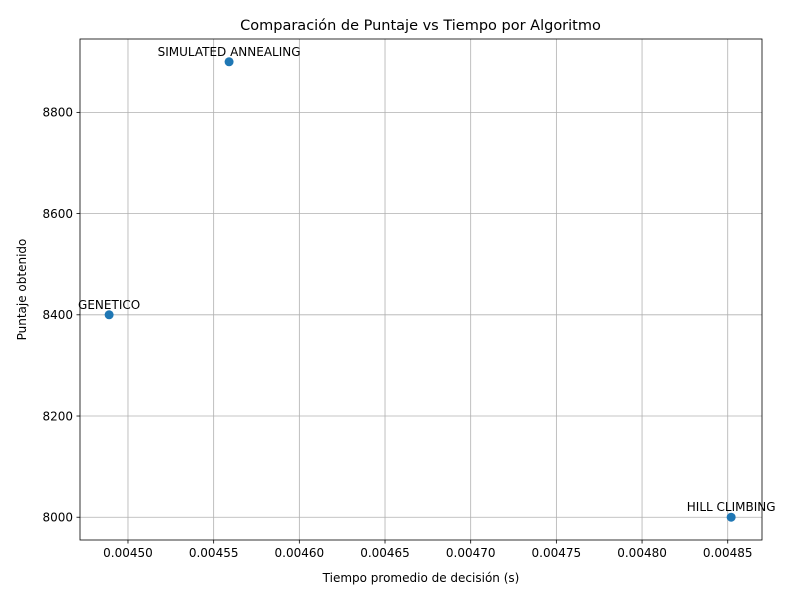 This screenshot has width=800, height=600. I want to click on y-tick-label: 8400, so click(57, 315).